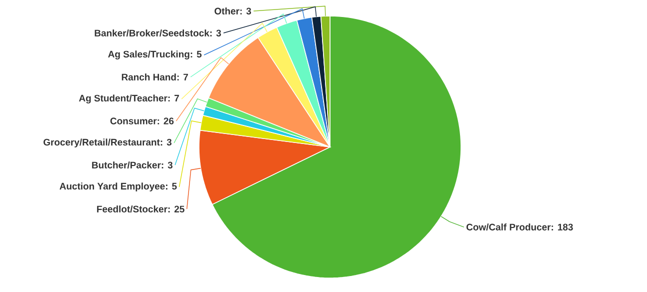  Describe the element at coordinates (133, 121) in the screenshot. I see `slice-label: Consumer` at that location.